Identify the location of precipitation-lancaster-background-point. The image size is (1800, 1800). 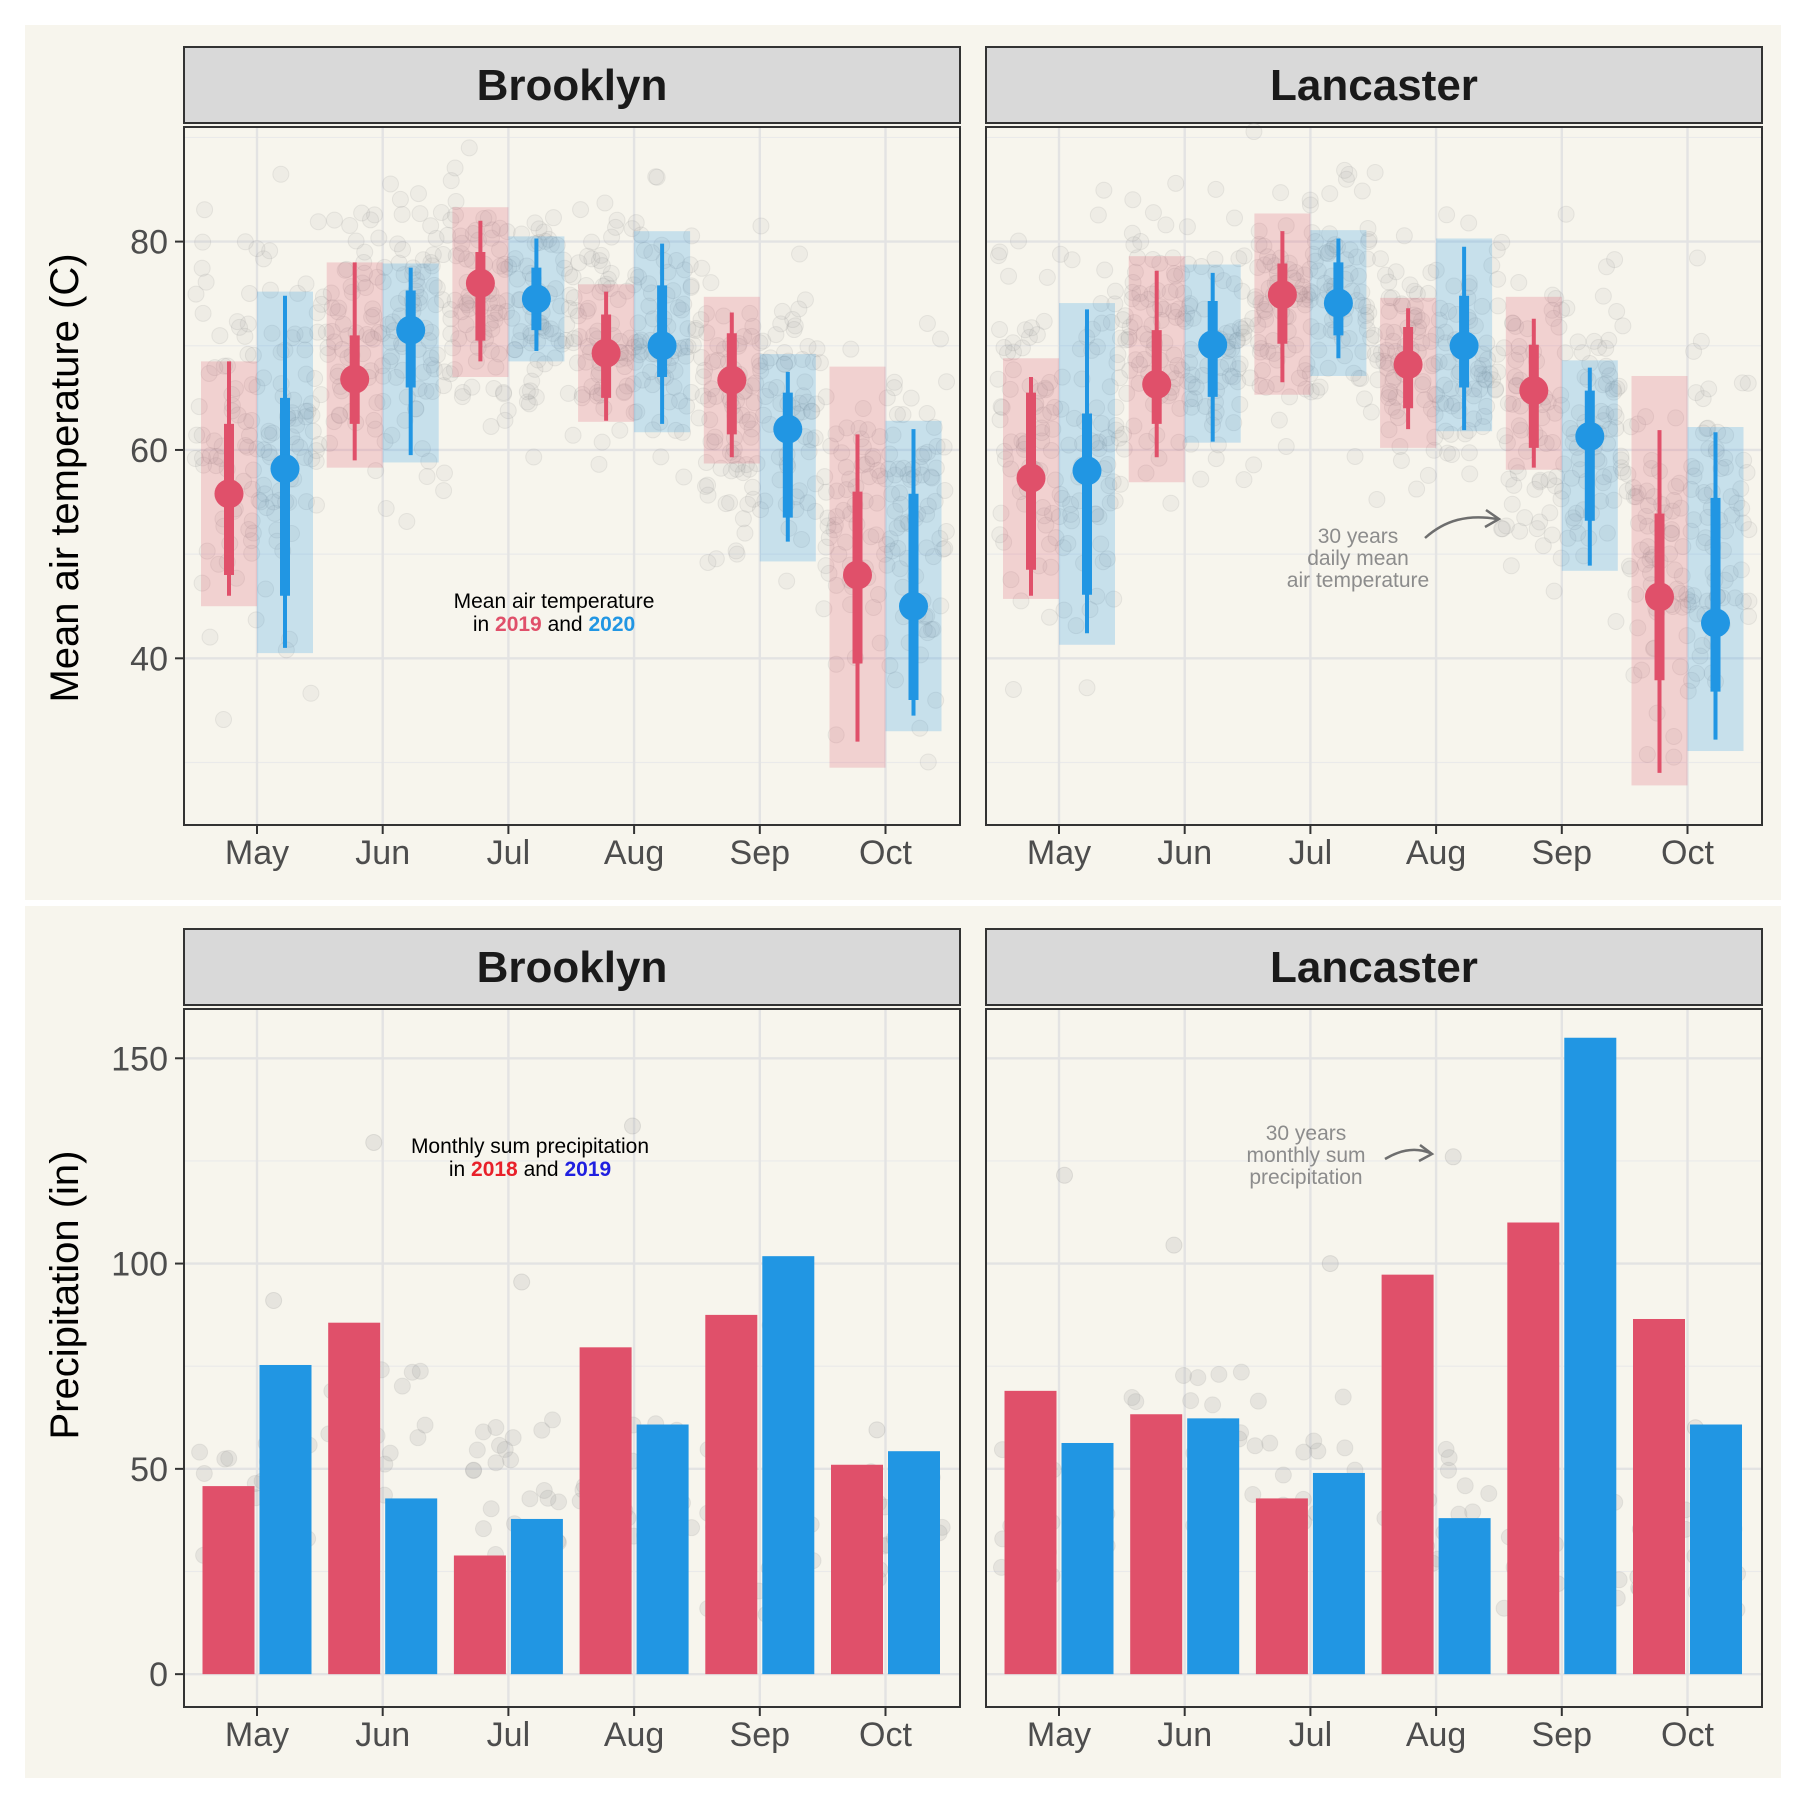
(1270, 1443).